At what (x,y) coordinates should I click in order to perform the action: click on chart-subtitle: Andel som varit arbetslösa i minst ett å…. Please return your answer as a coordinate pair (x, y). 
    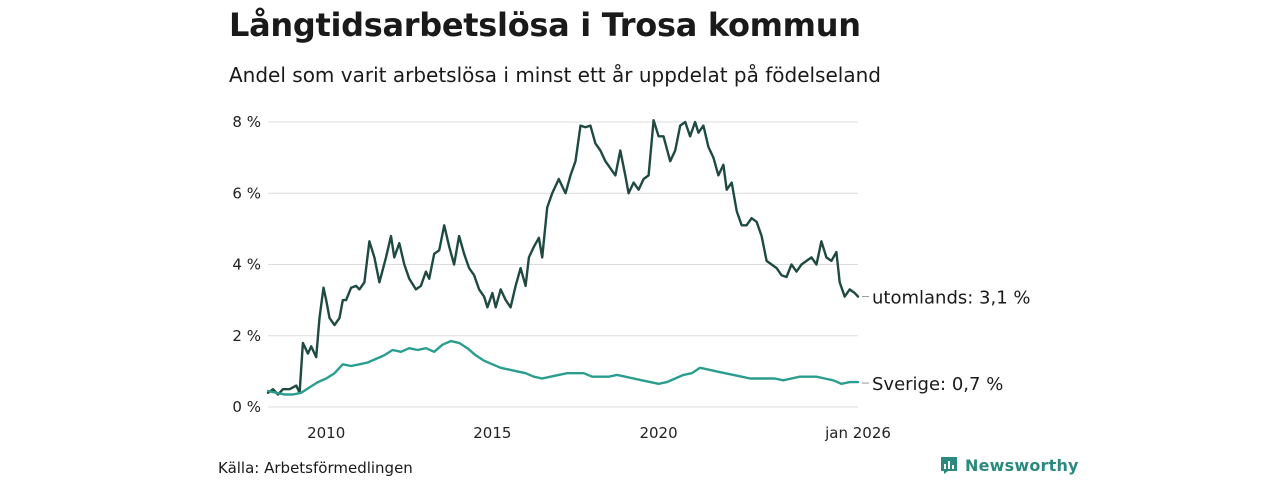
    Looking at the image, I should click on (555, 75).